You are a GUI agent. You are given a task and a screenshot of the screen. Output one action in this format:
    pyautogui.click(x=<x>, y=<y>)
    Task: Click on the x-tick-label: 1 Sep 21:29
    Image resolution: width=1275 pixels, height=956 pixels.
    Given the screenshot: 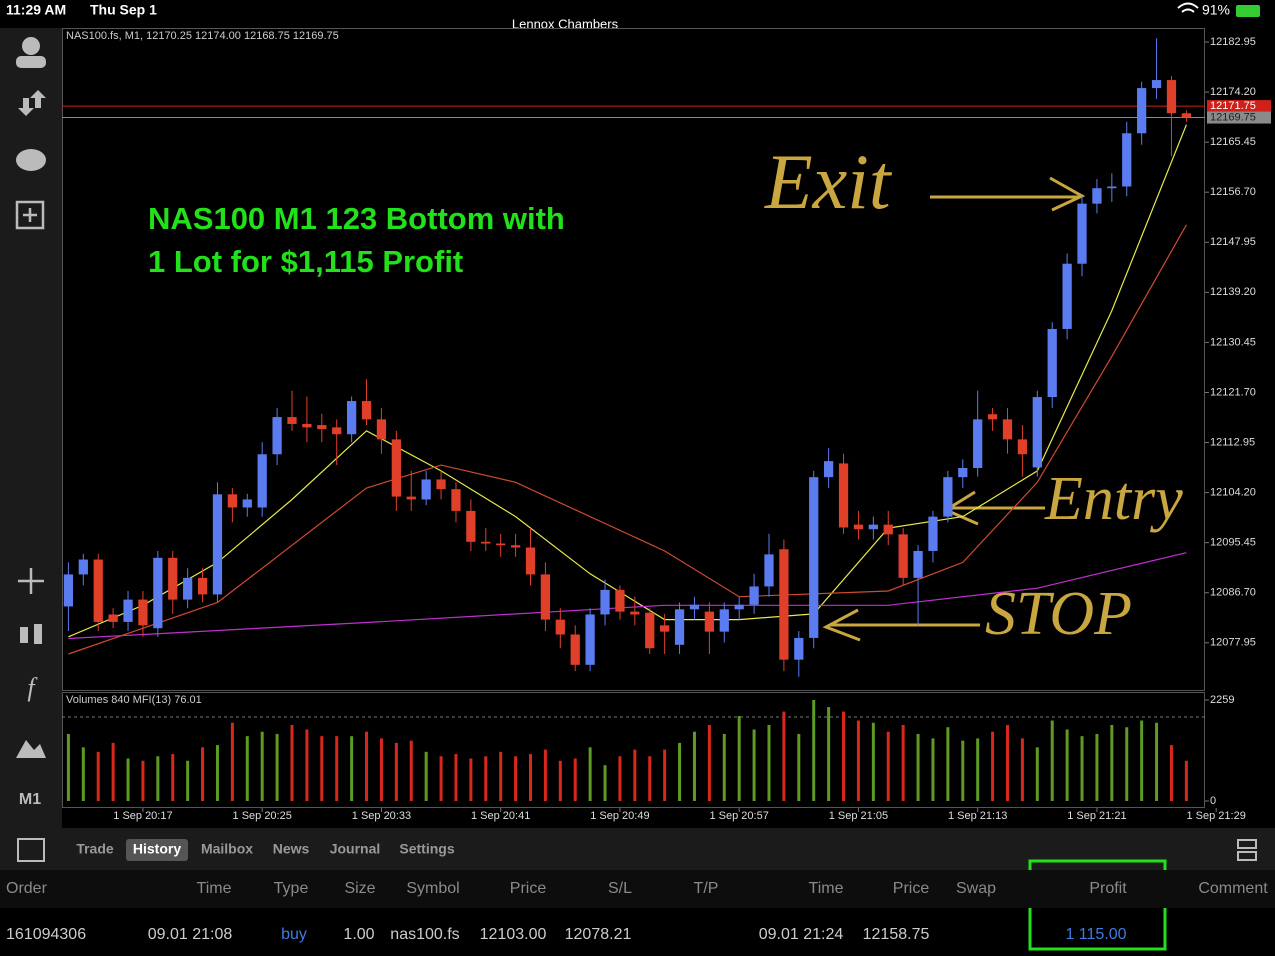 What is the action you would take?
    pyautogui.click(x=1216, y=816)
    